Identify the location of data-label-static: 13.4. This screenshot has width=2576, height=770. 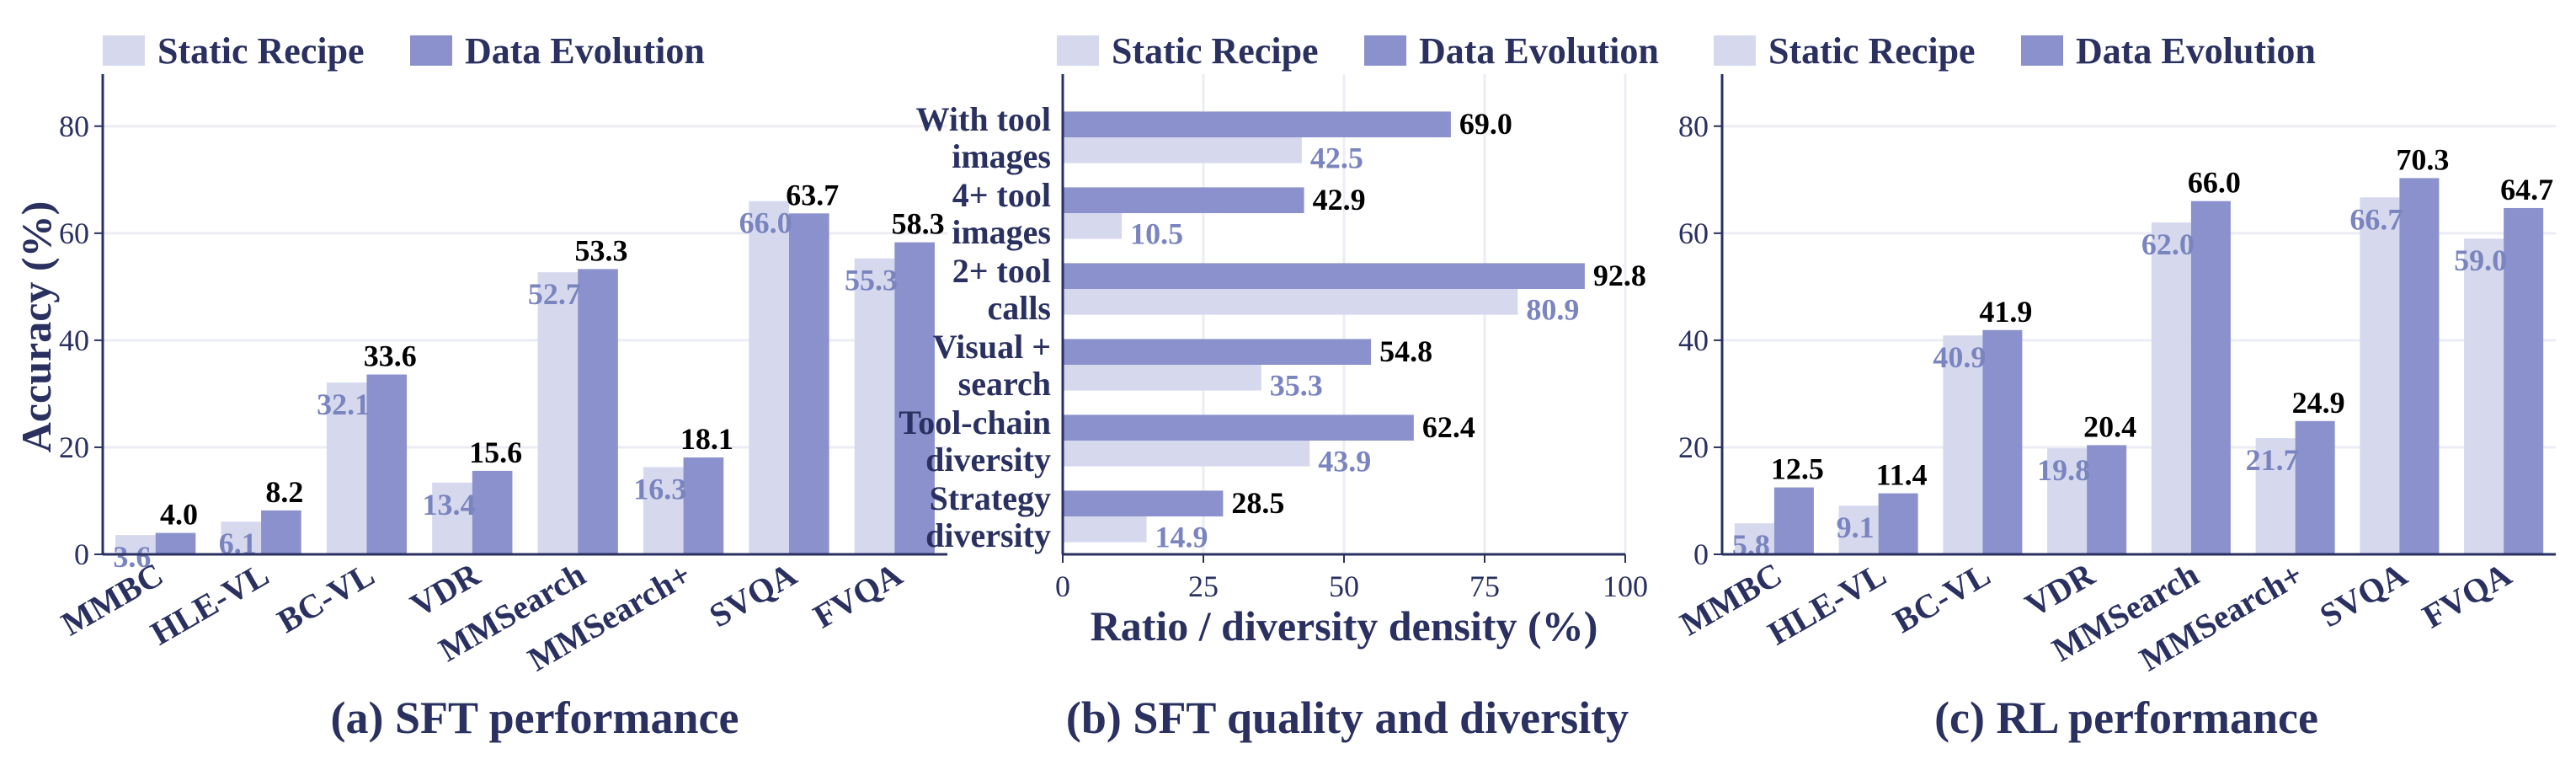
(448, 505).